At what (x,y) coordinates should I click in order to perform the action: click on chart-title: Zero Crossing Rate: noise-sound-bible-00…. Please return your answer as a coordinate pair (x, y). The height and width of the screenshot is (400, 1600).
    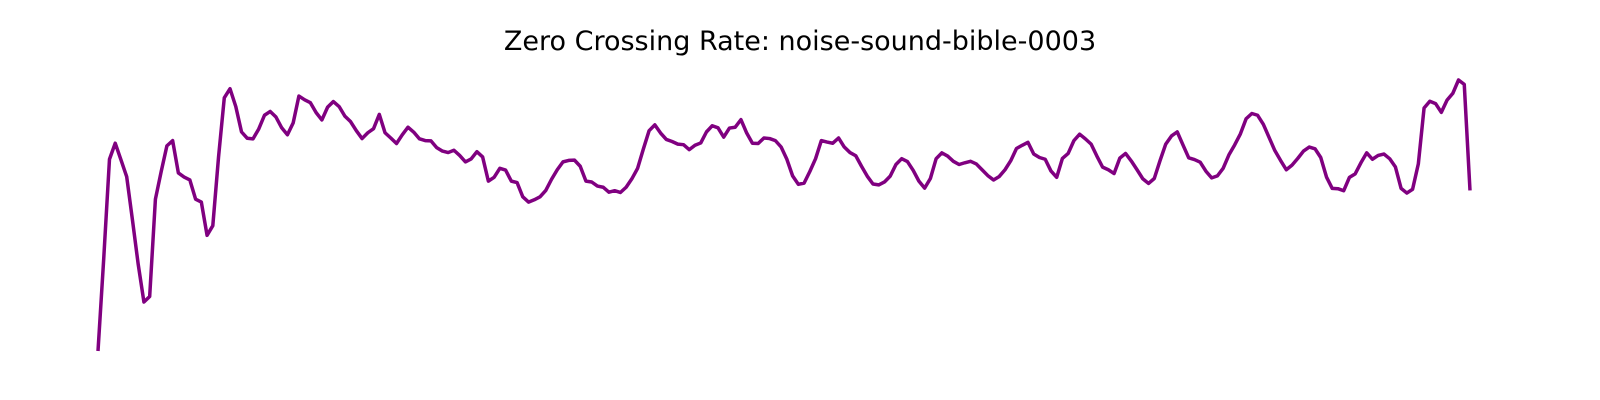
    Looking at the image, I should click on (800, 41).